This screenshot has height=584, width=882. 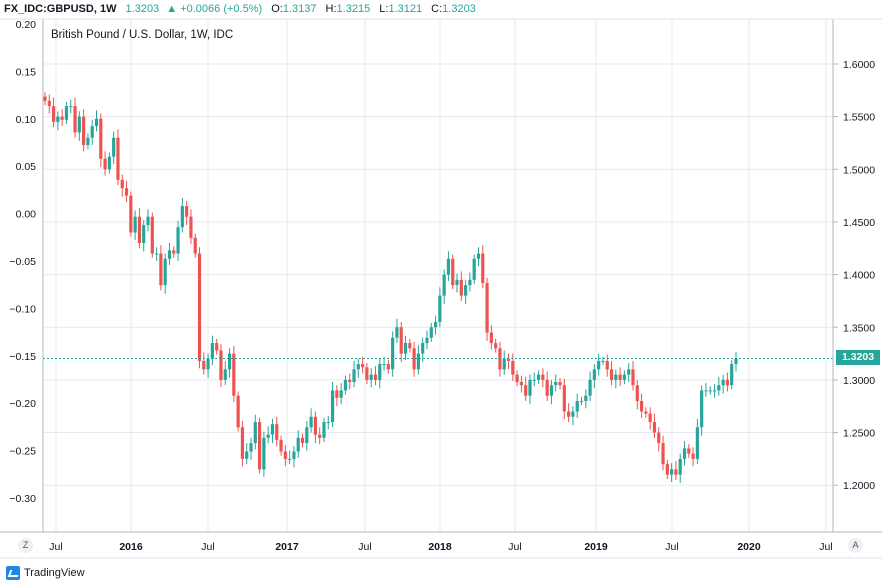 I want to click on tradingview-logo: TradingView, so click(x=45, y=573).